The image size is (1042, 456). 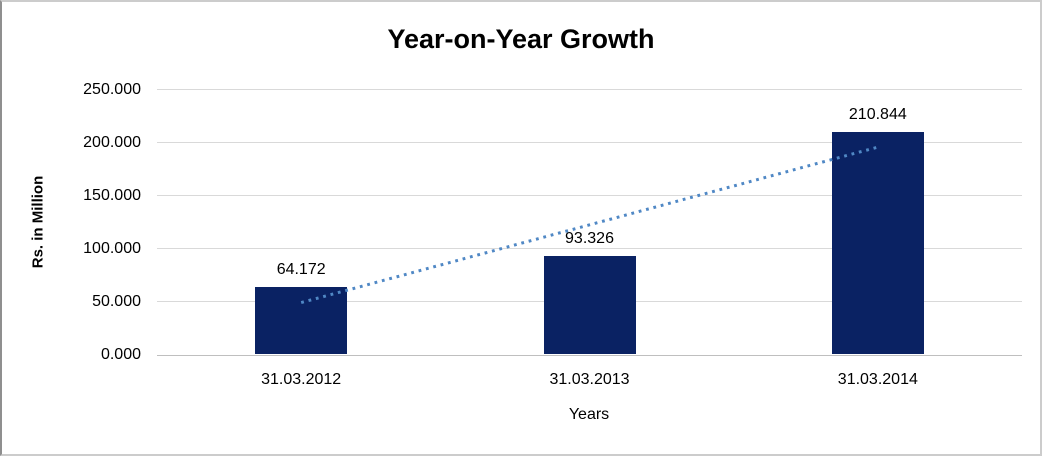 I want to click on chart-title: Year-on-Year Growth, so click(x=521, y=39).